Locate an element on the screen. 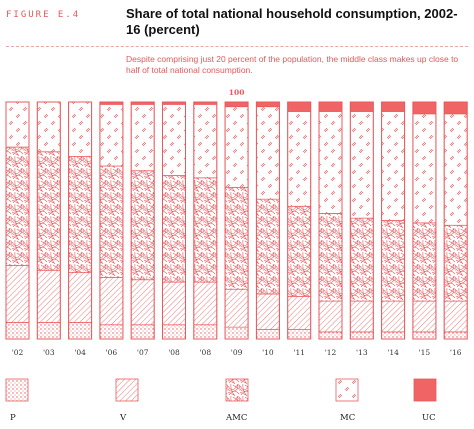 Image resolution: width=474 pixels, height=429 pixels. legend-item-amc: AMC is located at coordinates (237, 400).